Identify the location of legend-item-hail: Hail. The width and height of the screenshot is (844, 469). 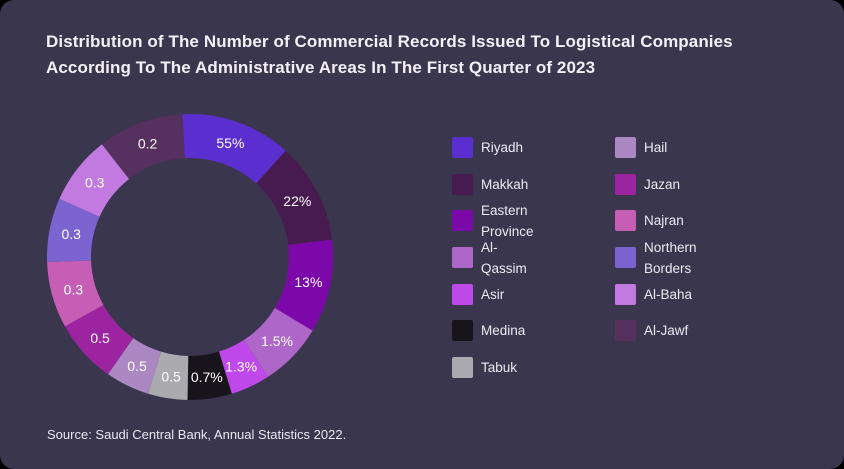
(656, 147).